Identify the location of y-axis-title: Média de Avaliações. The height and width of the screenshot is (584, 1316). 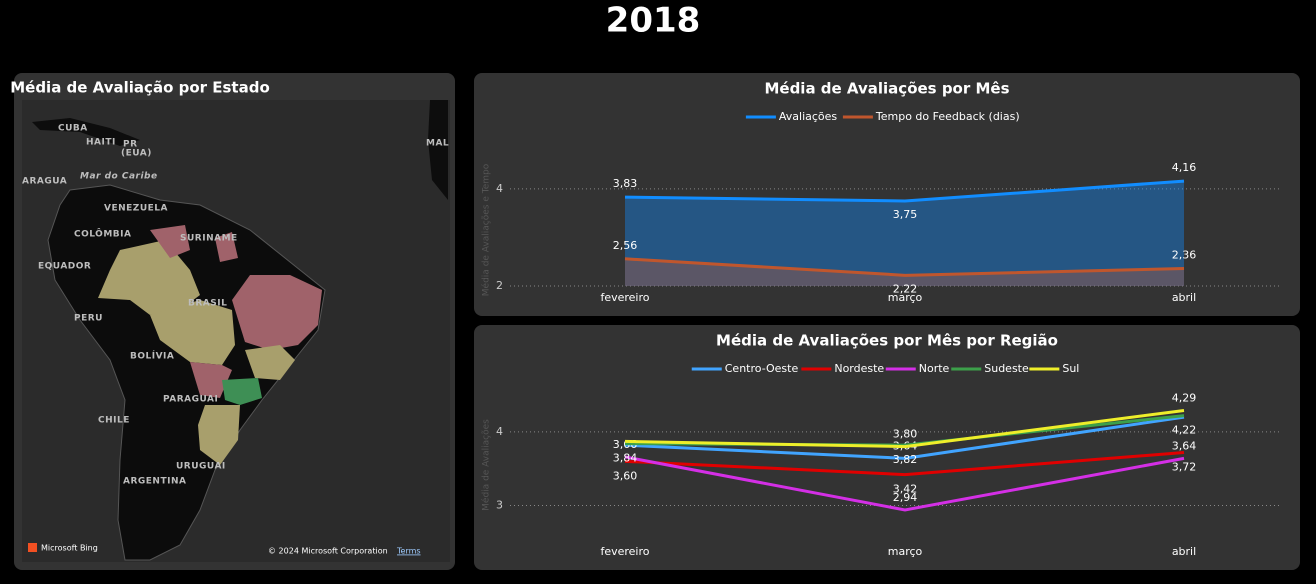
(486, 465).